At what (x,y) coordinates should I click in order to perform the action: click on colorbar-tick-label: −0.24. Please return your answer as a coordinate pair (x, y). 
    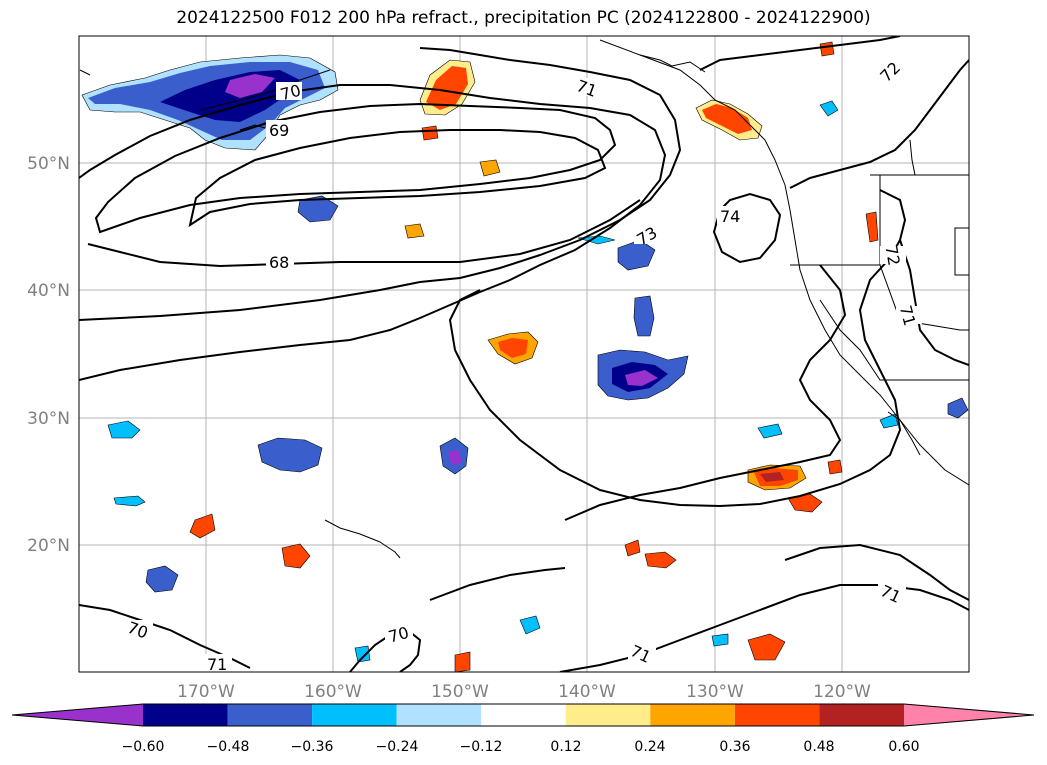
    Looking at the image, I should click on (397, 747).